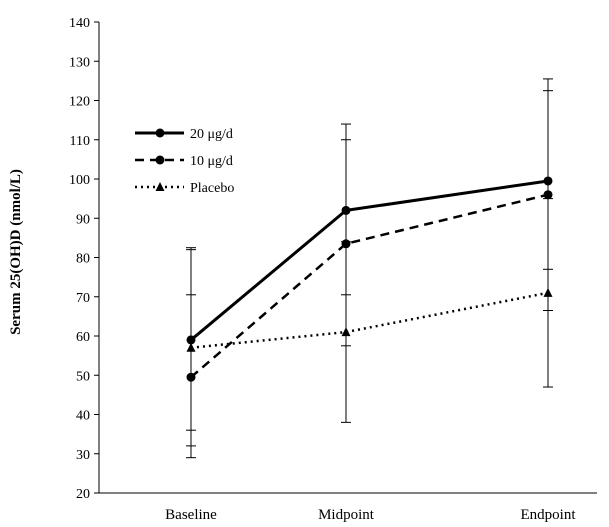 The image size is (609, 527). Describe the element at coordinates (83, 494) in the screenshot. I see `y-tick-label: 20` at that location.